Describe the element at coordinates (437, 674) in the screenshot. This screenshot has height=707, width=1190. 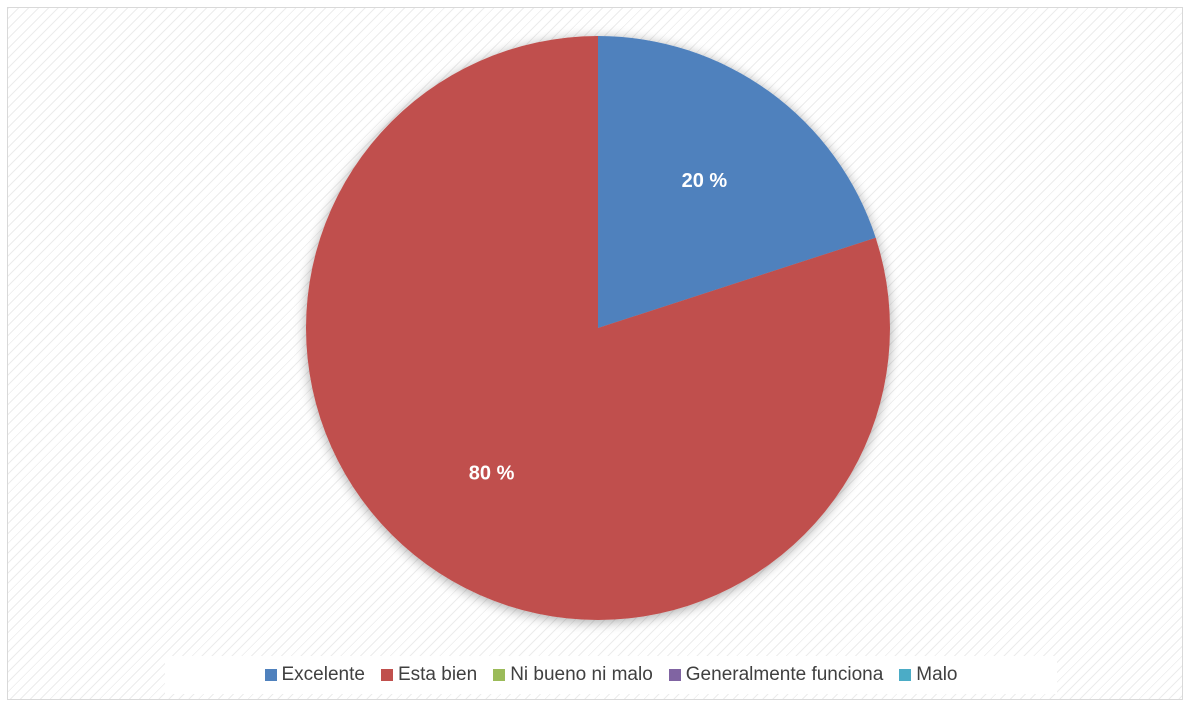
I see `legend-label: Esta bien` at that location.